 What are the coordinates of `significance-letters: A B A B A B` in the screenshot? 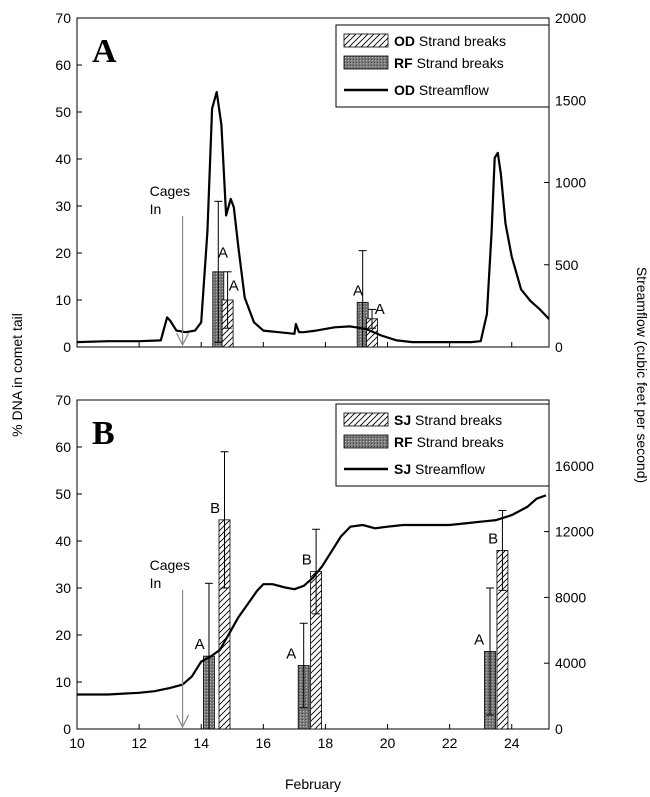 It's located at (346, 581).